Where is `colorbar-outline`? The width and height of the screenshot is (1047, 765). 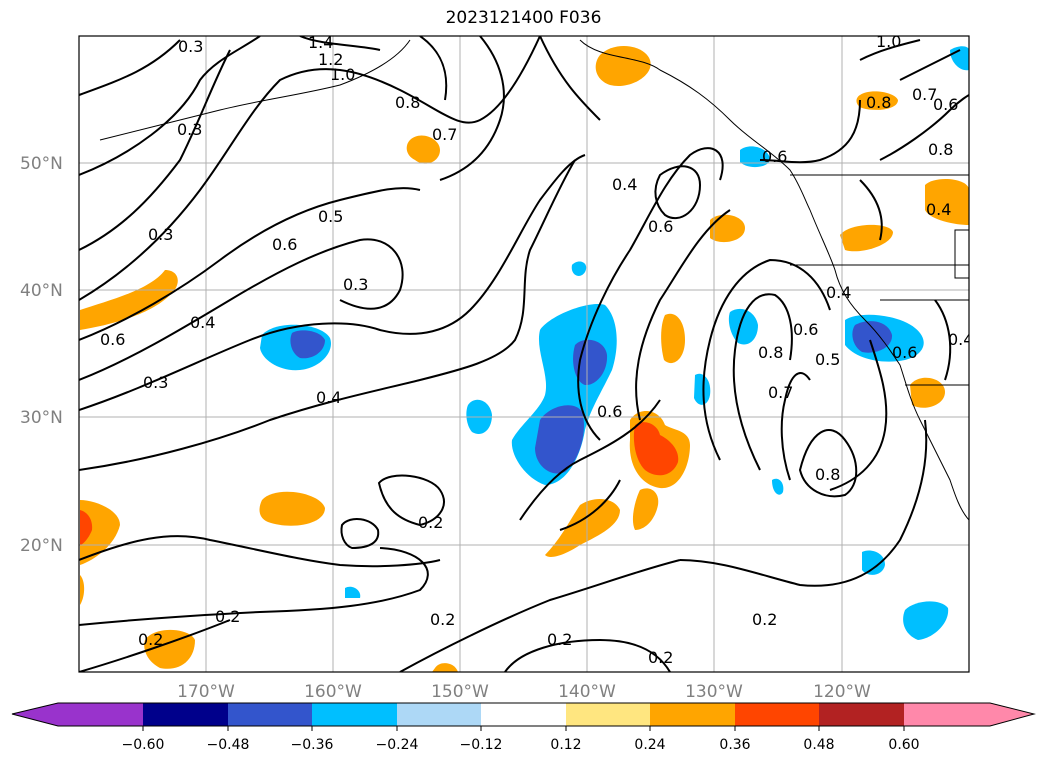 colorbar-outline is located at coordinates (523, 714).